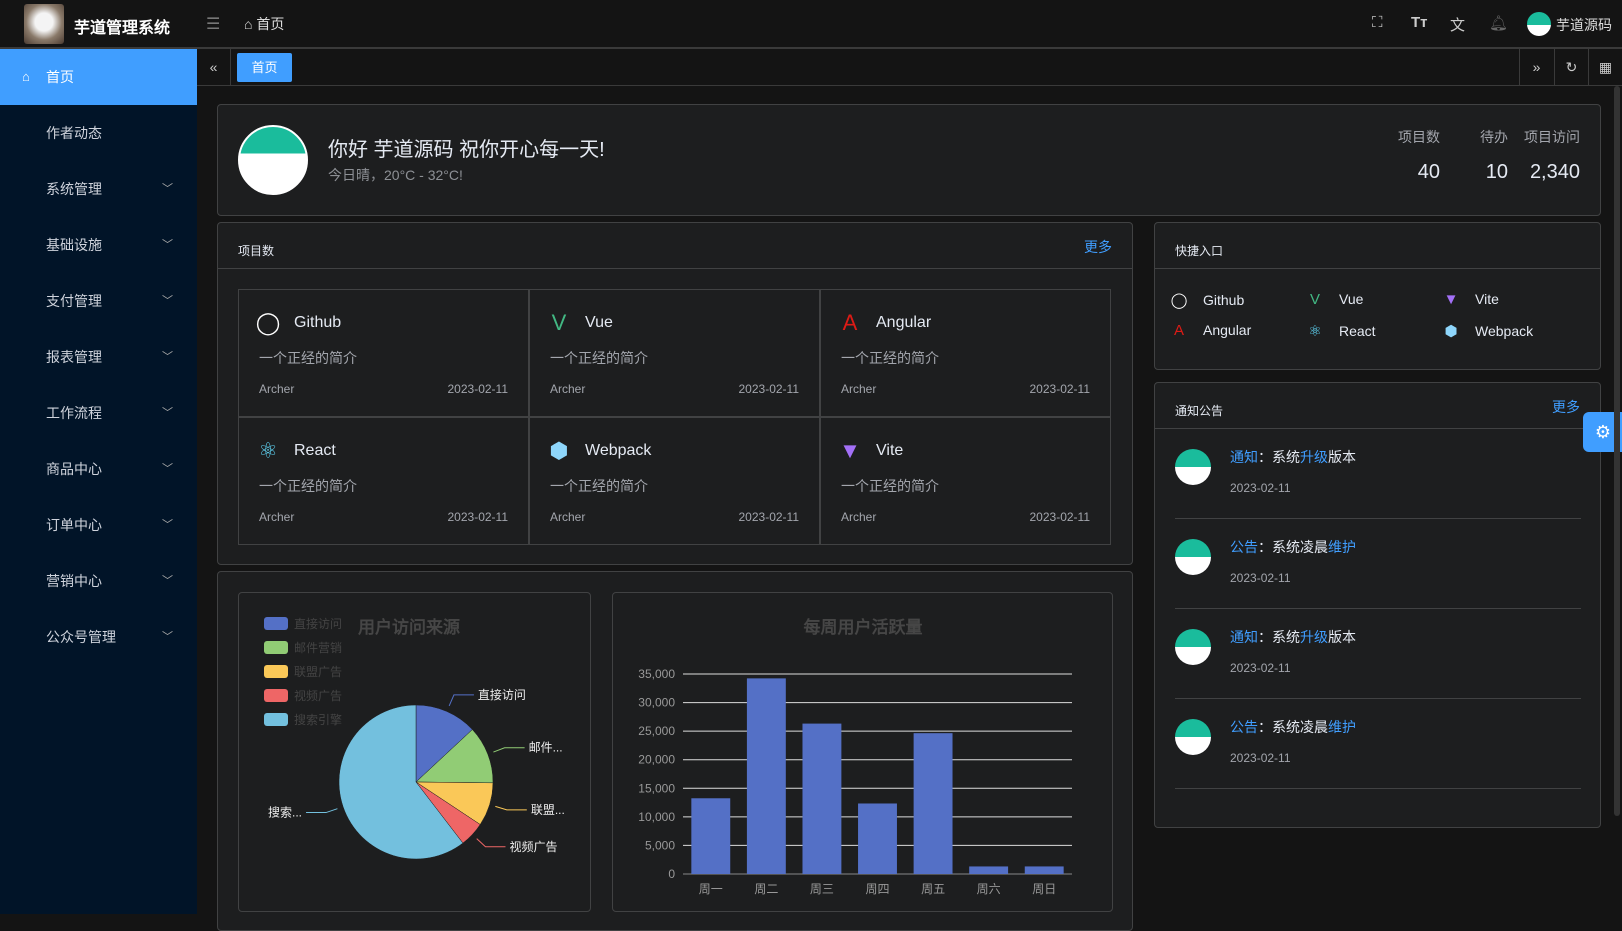 The image size is (1622, 931). I want to click on legend-label: 联盟广告, so click(318, 672).